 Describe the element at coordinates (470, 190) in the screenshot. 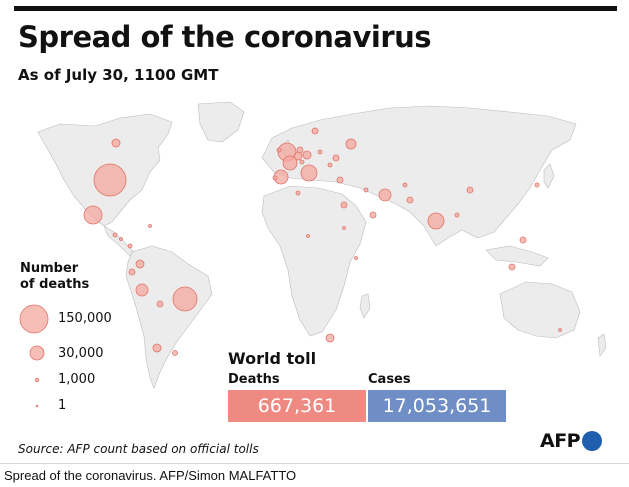

I see `bubble-china` at that location.